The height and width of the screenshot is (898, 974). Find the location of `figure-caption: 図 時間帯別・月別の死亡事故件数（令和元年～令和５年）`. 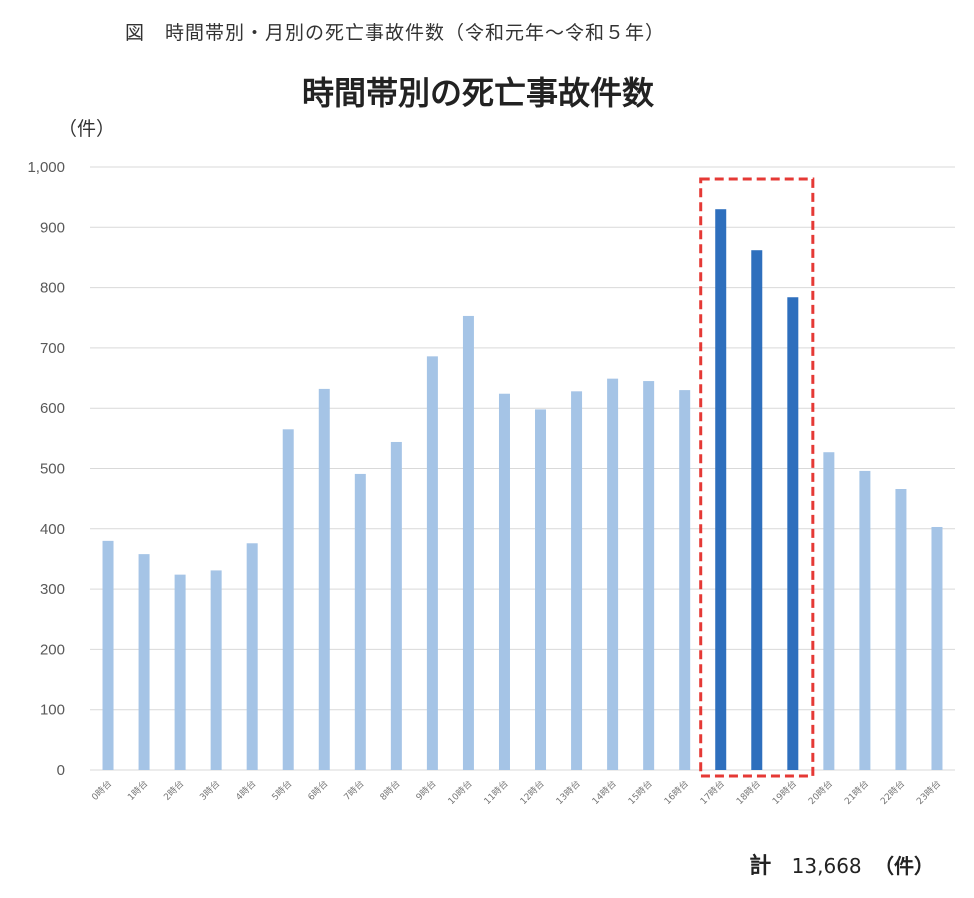

figure-caption: 図 時間帯別・月別の死亡事故件数（令和元年～令和５年） is located at coordinates (395, 33).